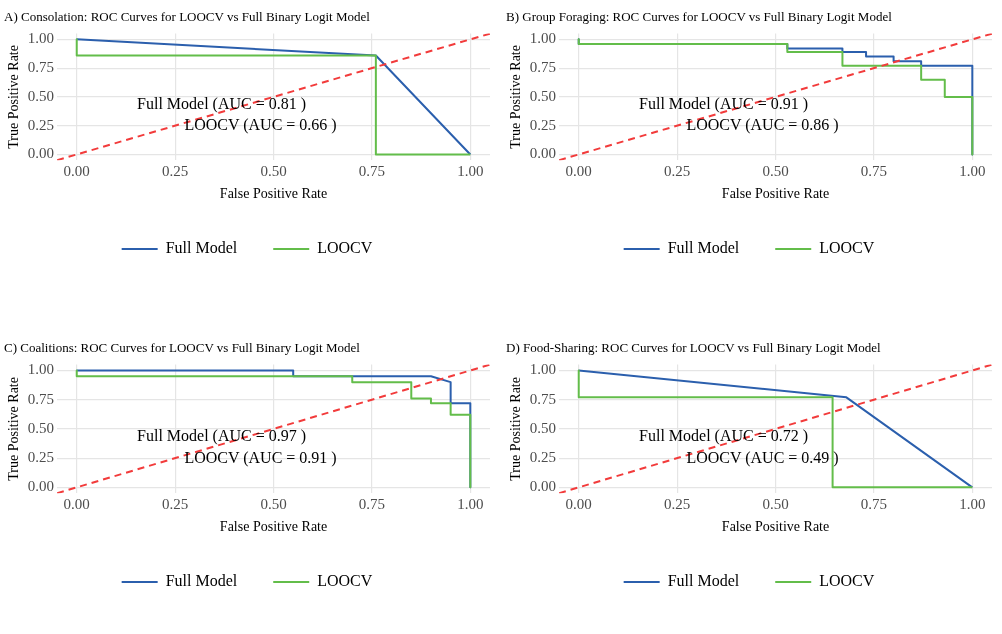 Image resolution: width=1002 pixels, height=634 pixels. I want to click on chart-title: D) Food-Sharing: ROC Curves for LOOCV vs Full Binary Logit Model, so click(693, 348).